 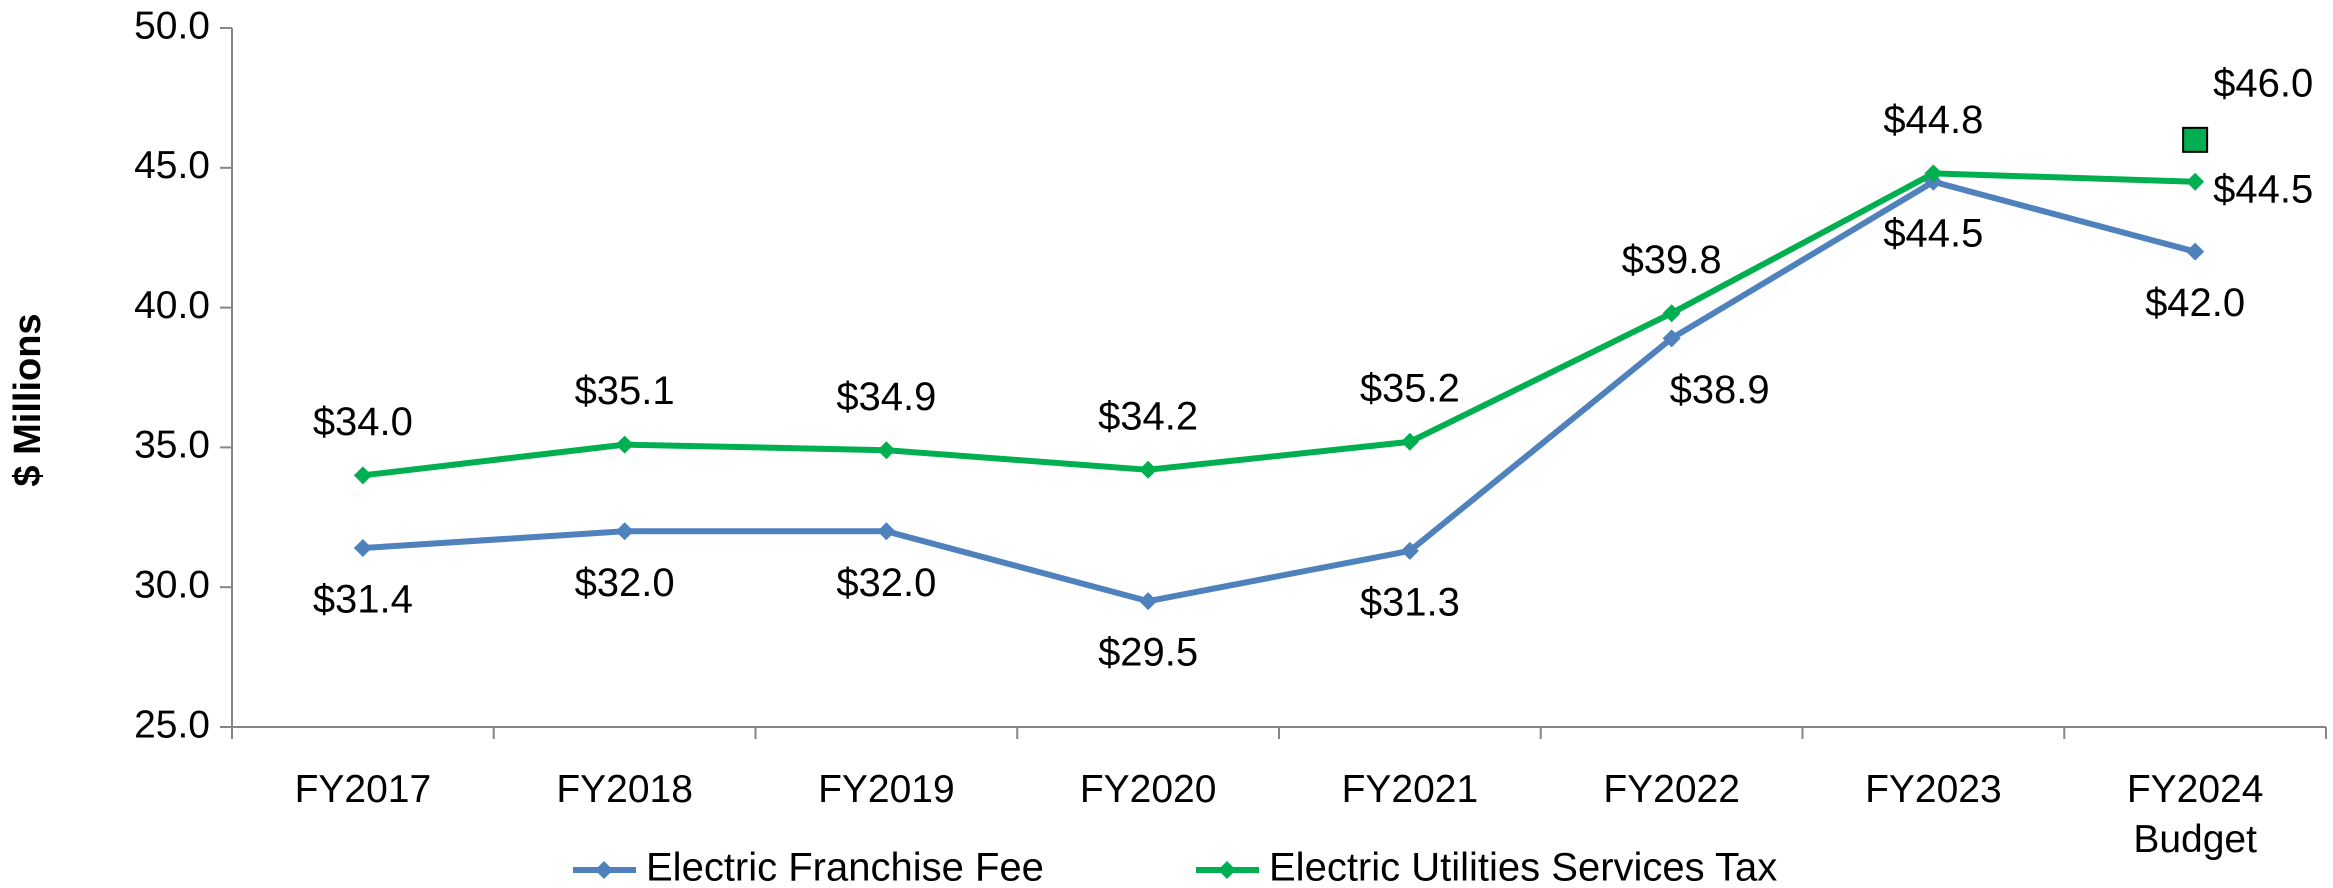 What do you see at coordinates (2195, 814) in the screenshot?
I see `x-tick-label: FY2024 Budget` at bounding box center [2195, 814].